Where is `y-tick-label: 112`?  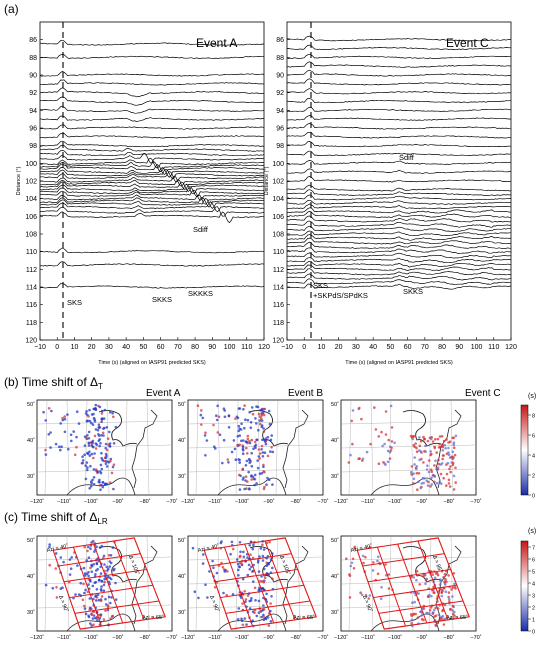 y-tick-label: 112 is located at coordinates (31, 270).